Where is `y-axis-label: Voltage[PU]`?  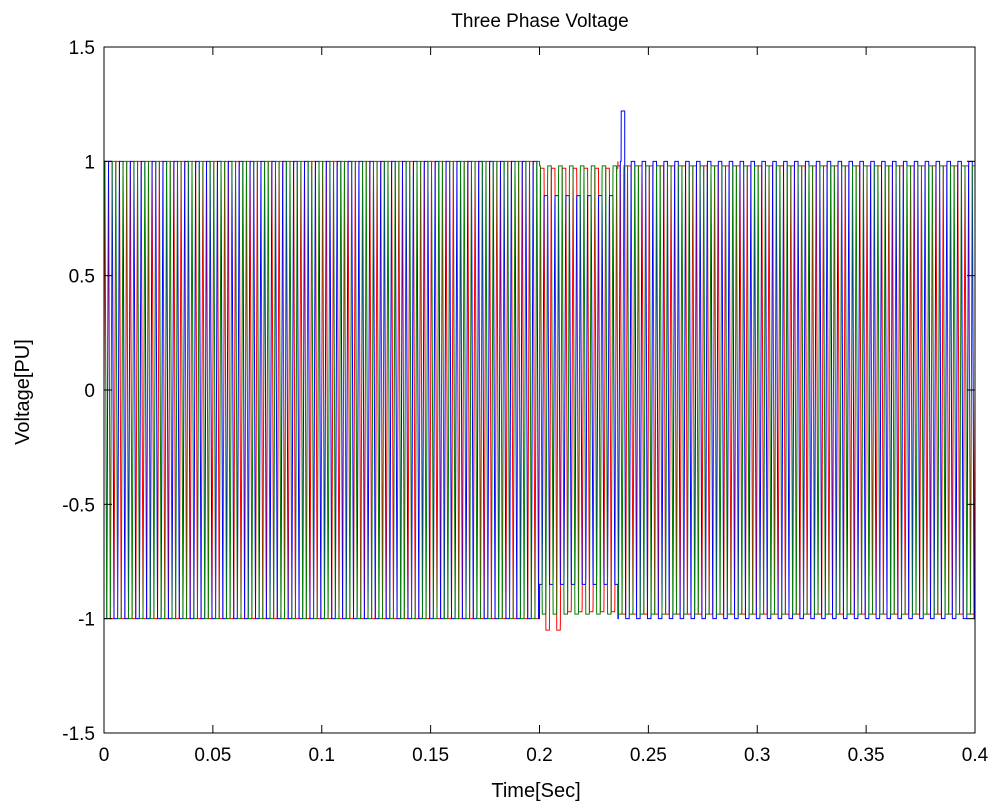 y-axis-label: Voltage[PU] is located at coordinates (23, 392).